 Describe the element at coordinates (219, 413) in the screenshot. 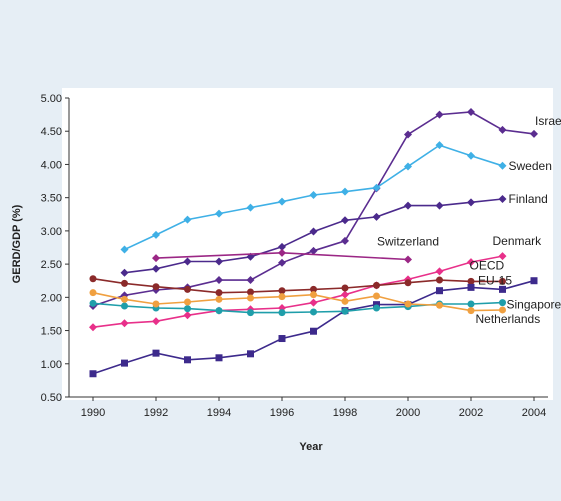

I see `x-tick-label: 1994` at that location.